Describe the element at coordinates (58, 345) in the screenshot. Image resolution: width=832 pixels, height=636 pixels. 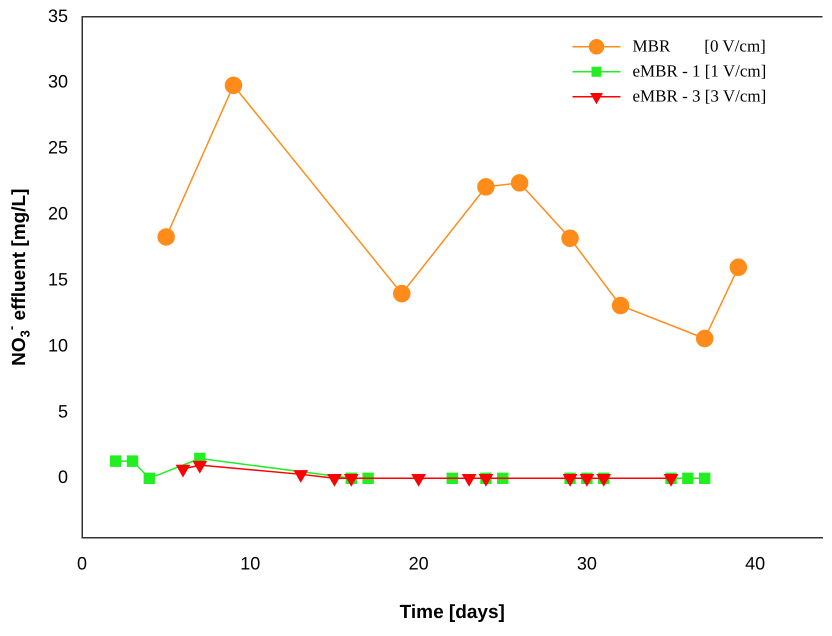
I see `y-tick-label: 10` at that location.